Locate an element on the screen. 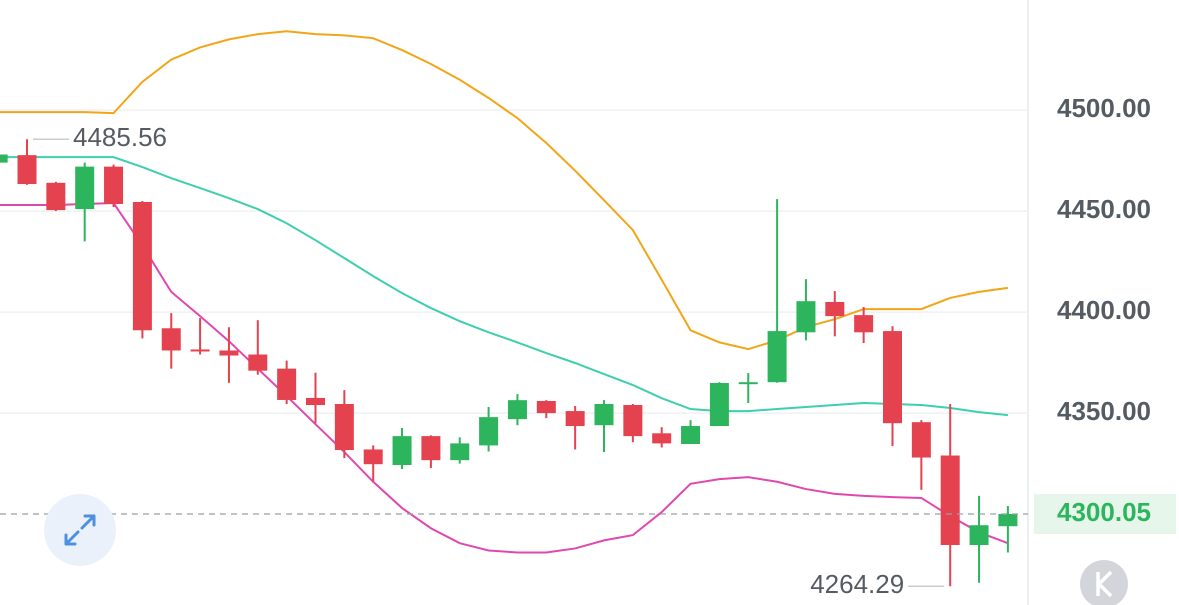  expand-icon is located at coordinates (80, 530).